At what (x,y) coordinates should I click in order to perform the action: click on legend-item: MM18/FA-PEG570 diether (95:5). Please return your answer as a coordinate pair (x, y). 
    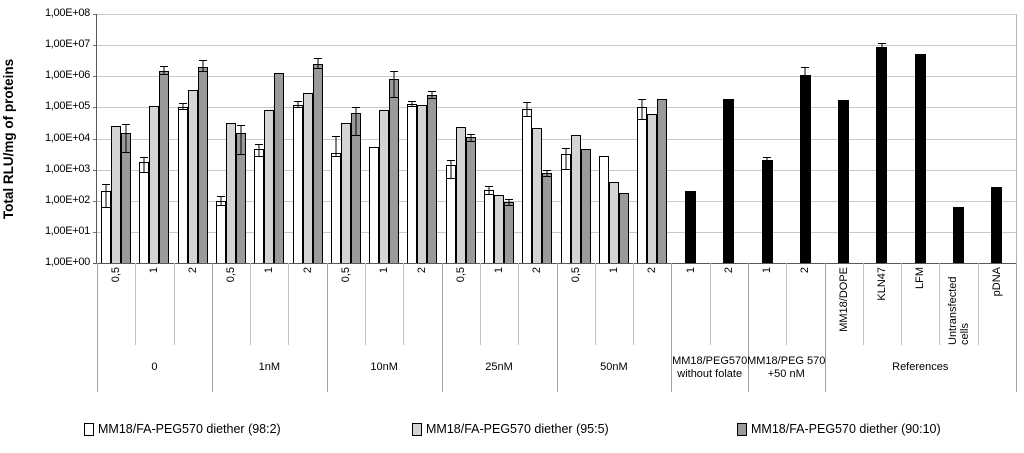
    Looking at the image, I should click on (510, 429).